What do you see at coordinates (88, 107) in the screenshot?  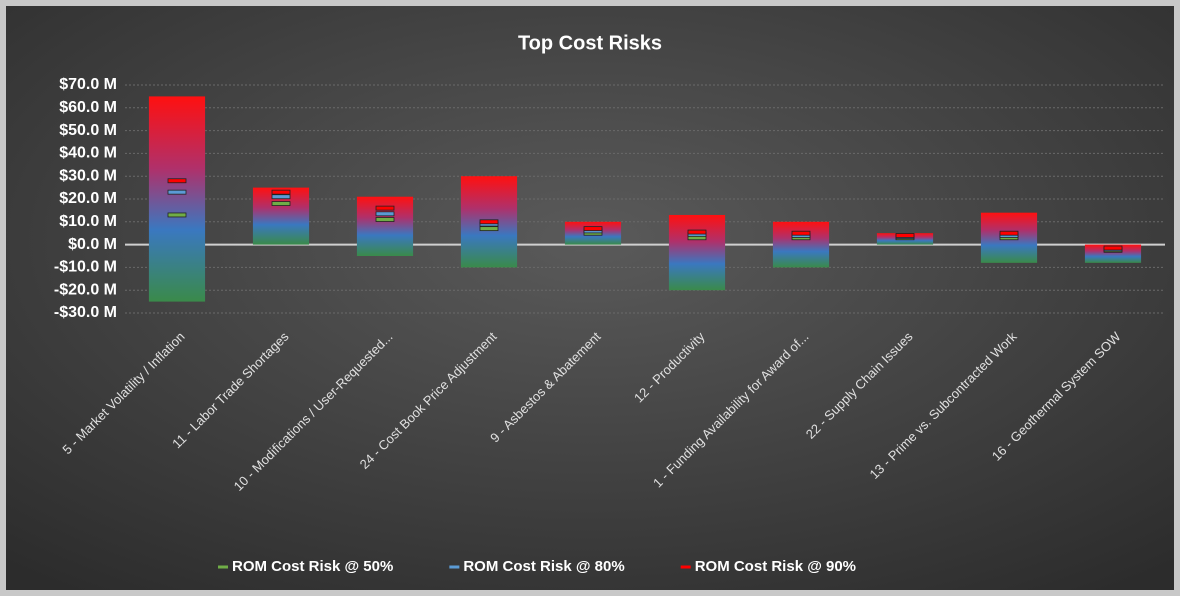 I see `y-tick-label: $60.0 M` at bounding box center [88, 107].